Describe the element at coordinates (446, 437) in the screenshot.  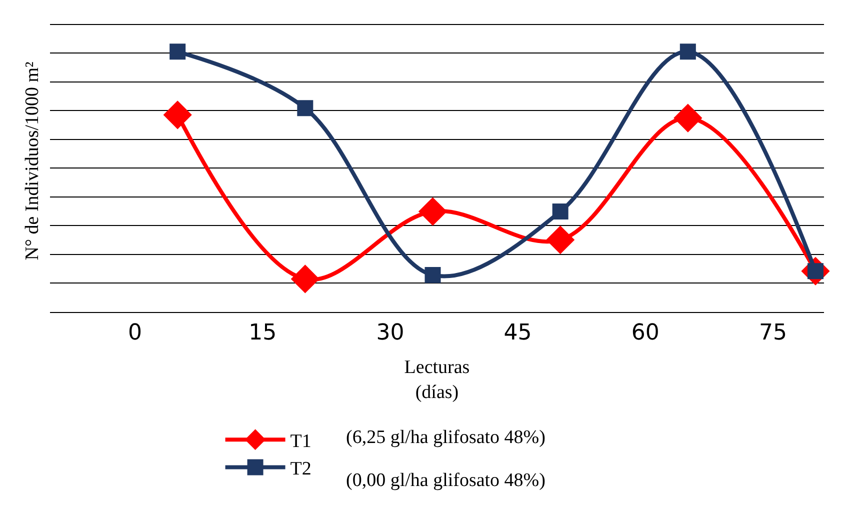
I see `text: (6,25 gl/ha glifosato 48%)` at that location.